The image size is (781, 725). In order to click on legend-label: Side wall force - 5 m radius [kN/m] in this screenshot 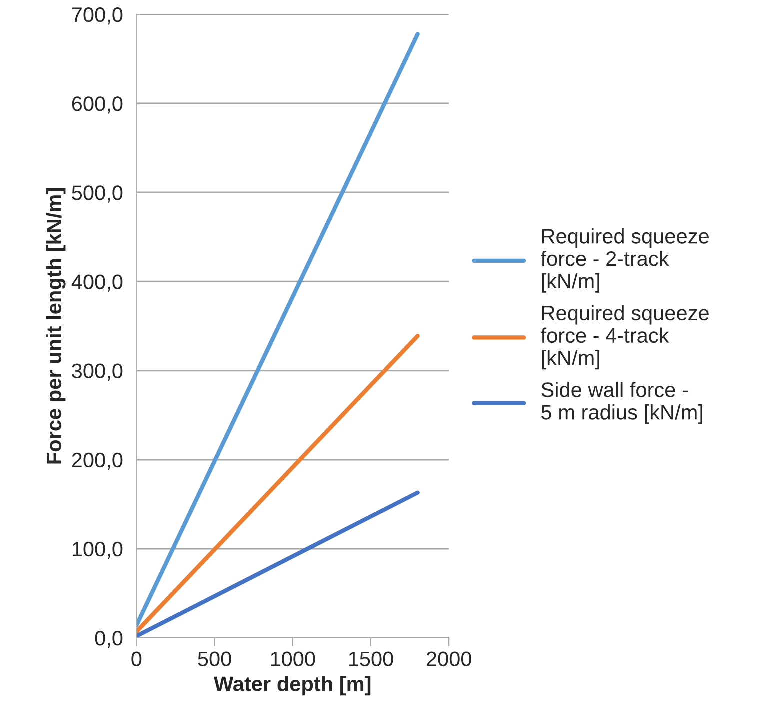, I will do `click(622, 403)`.